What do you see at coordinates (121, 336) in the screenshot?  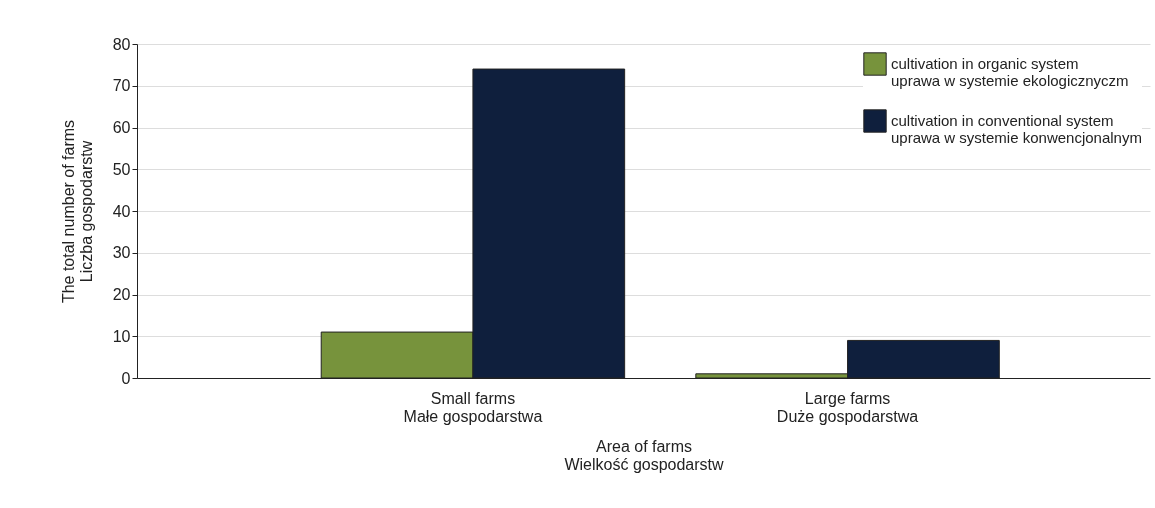 I see `y-tick-label: 10` at bounding box center [121, 336].